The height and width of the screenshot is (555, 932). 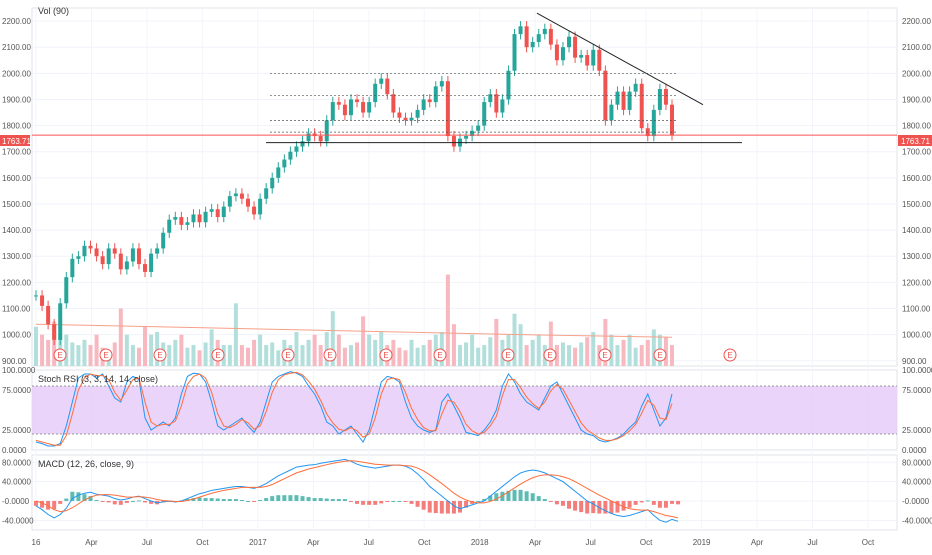 I want to click on price-tick-right: 2100.00, so click(x=916, y=47).